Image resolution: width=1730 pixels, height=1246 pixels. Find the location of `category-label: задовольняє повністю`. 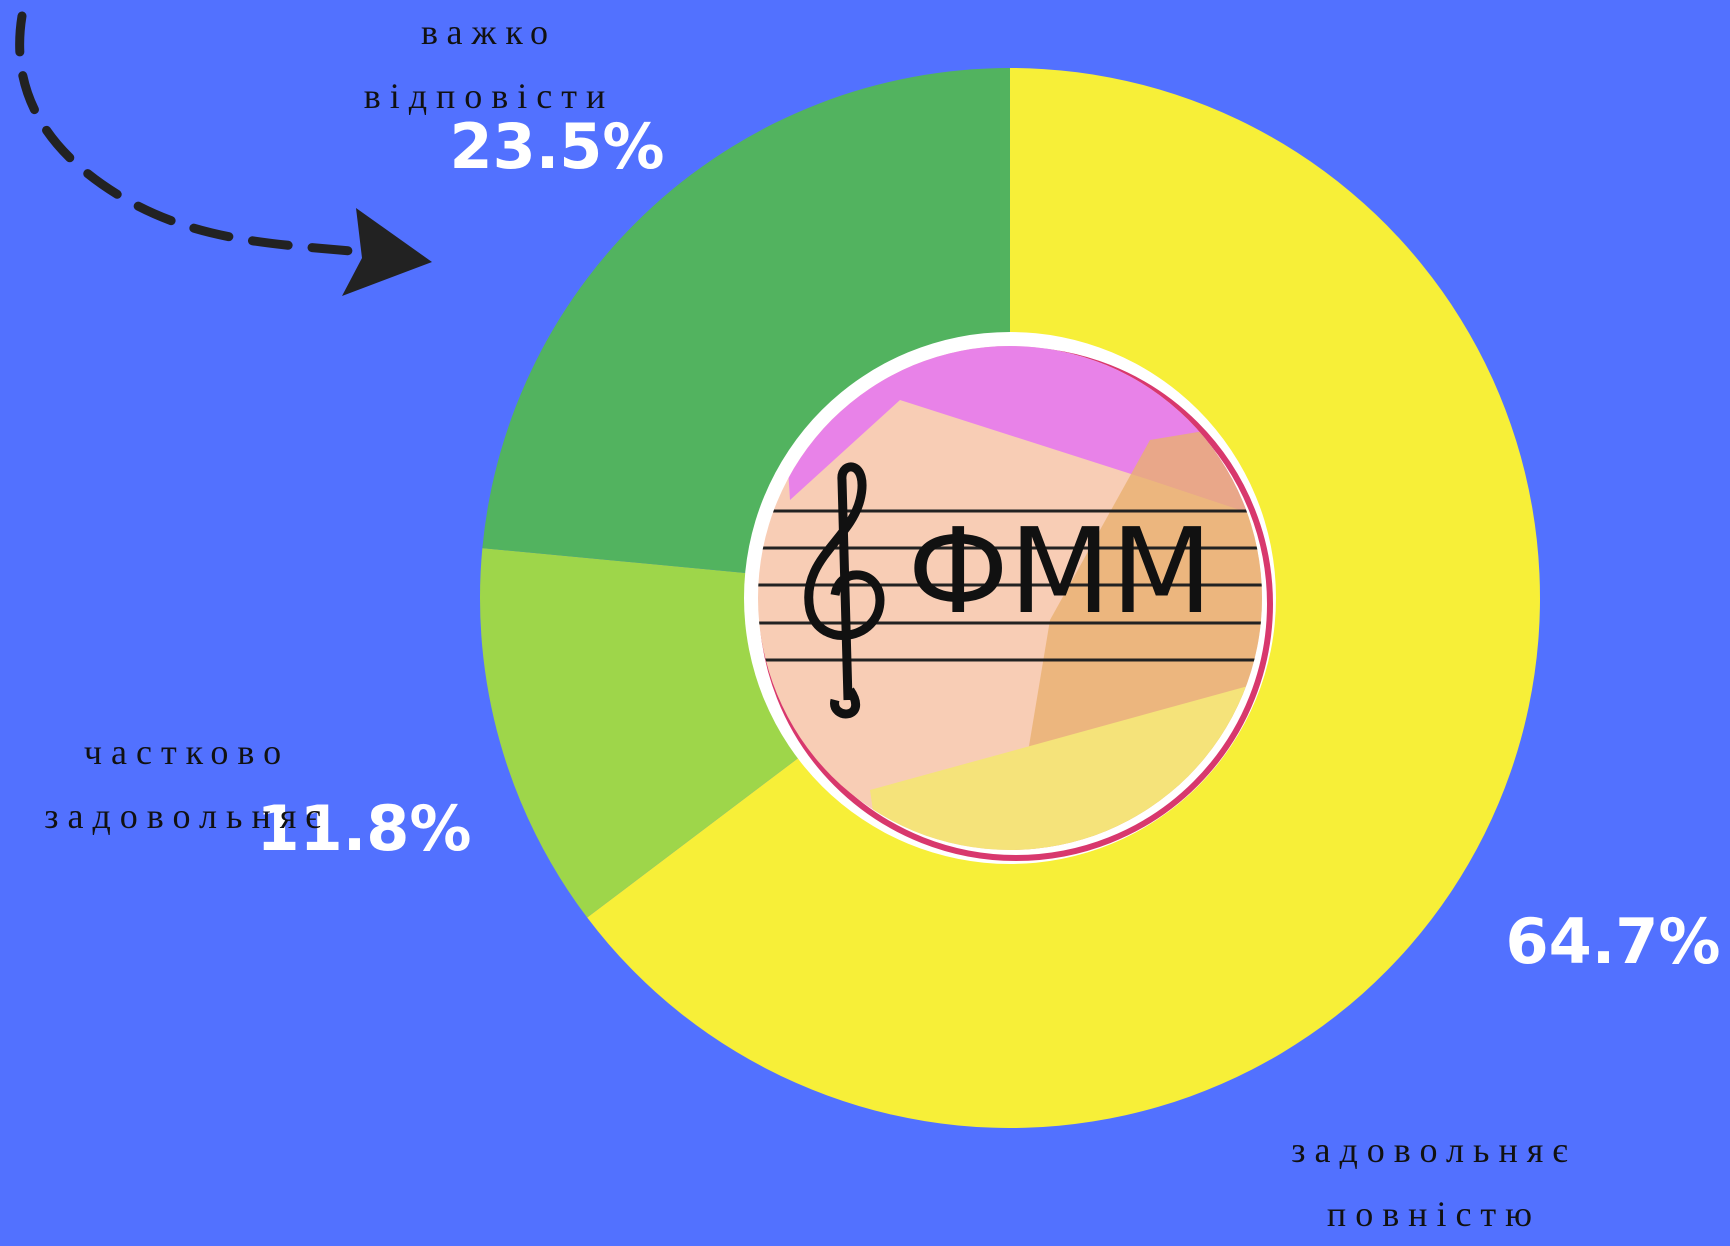

category-label: задовольняє повністю is located at coordinates (1434, 1182).